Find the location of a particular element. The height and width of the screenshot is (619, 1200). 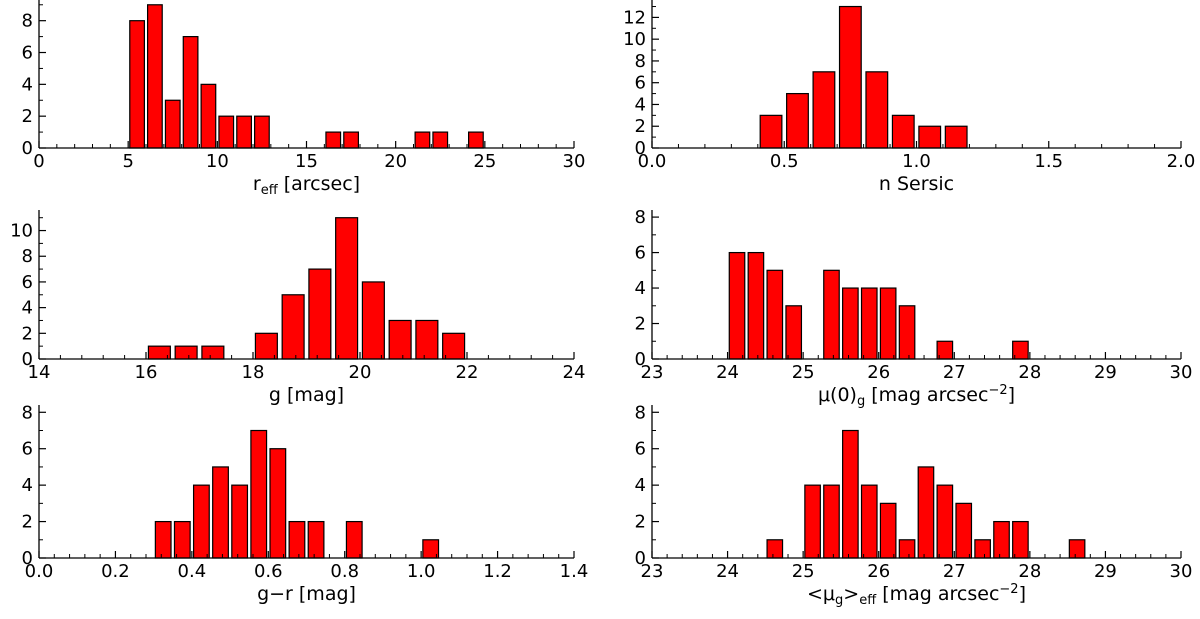

y-tick-label: 12 is located at coordinates (634, 17).